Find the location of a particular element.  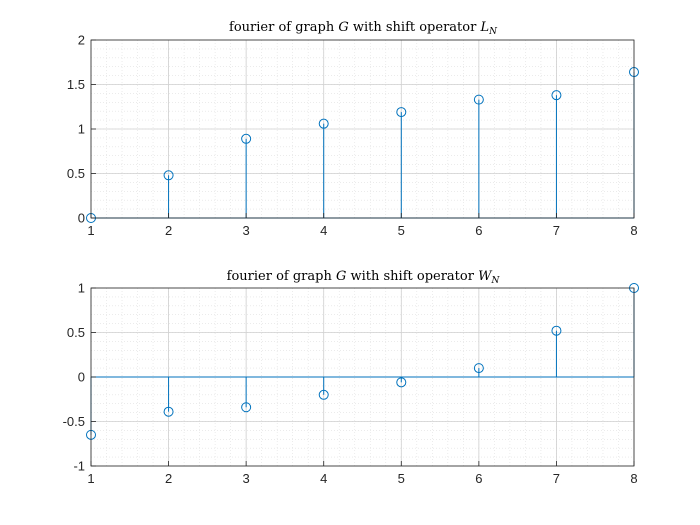

chart-2-x-tick-label: 2 is located at coordinates (168, 478).